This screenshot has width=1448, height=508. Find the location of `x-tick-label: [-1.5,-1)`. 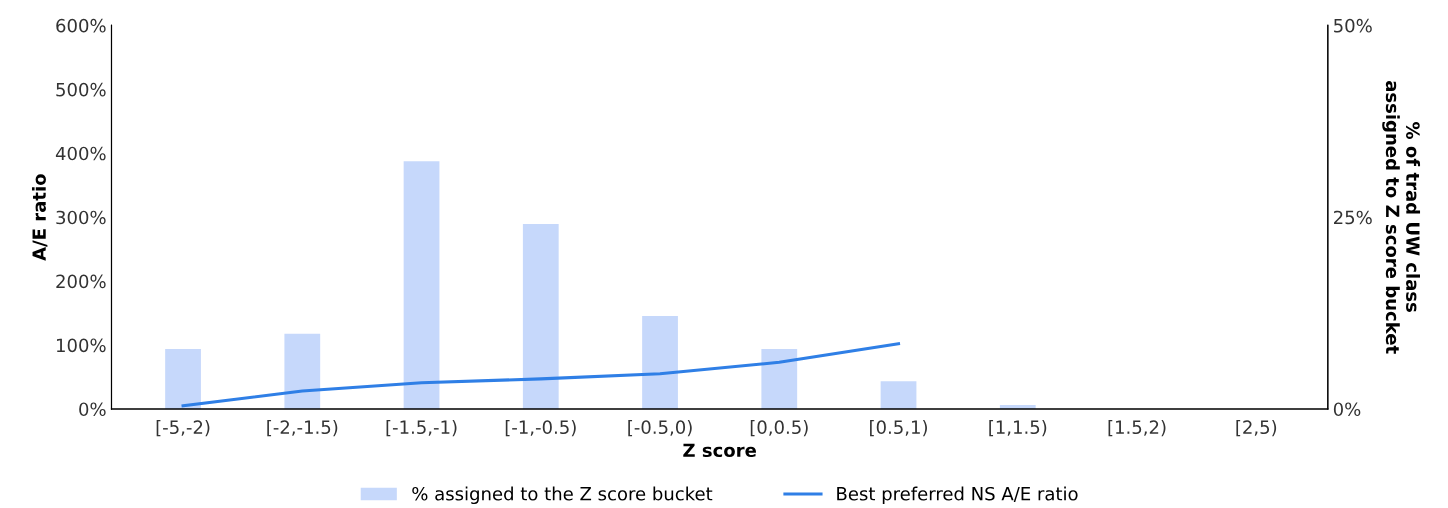

x-tick-label: [-1.5,-1) is located at coordinates (421, 428).